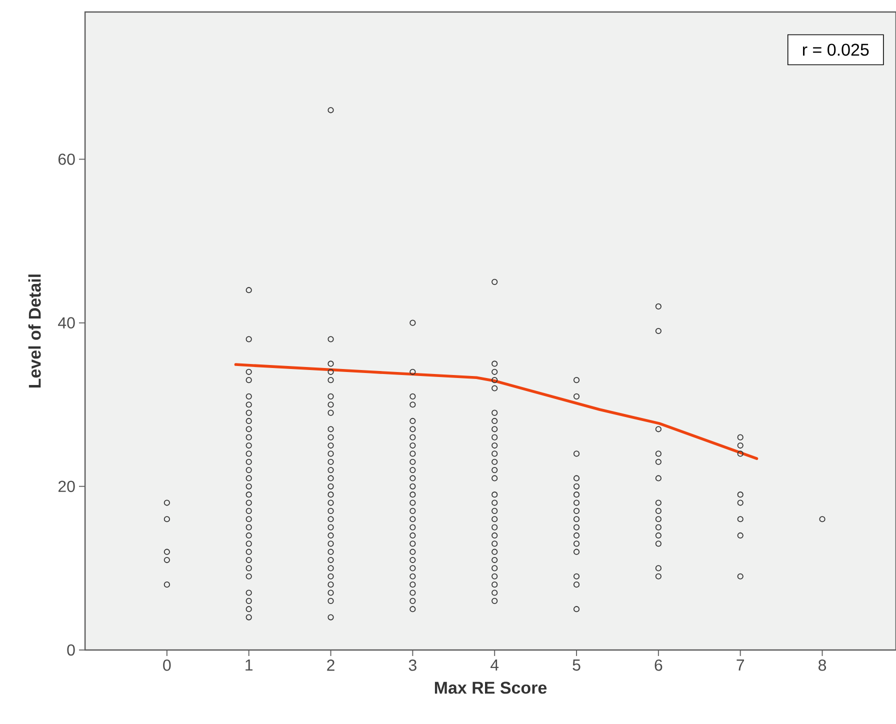 Image resolution: width=896 pixels, height=724 pixels. I want to click on y-tick-label: 60, so click(66, 159).